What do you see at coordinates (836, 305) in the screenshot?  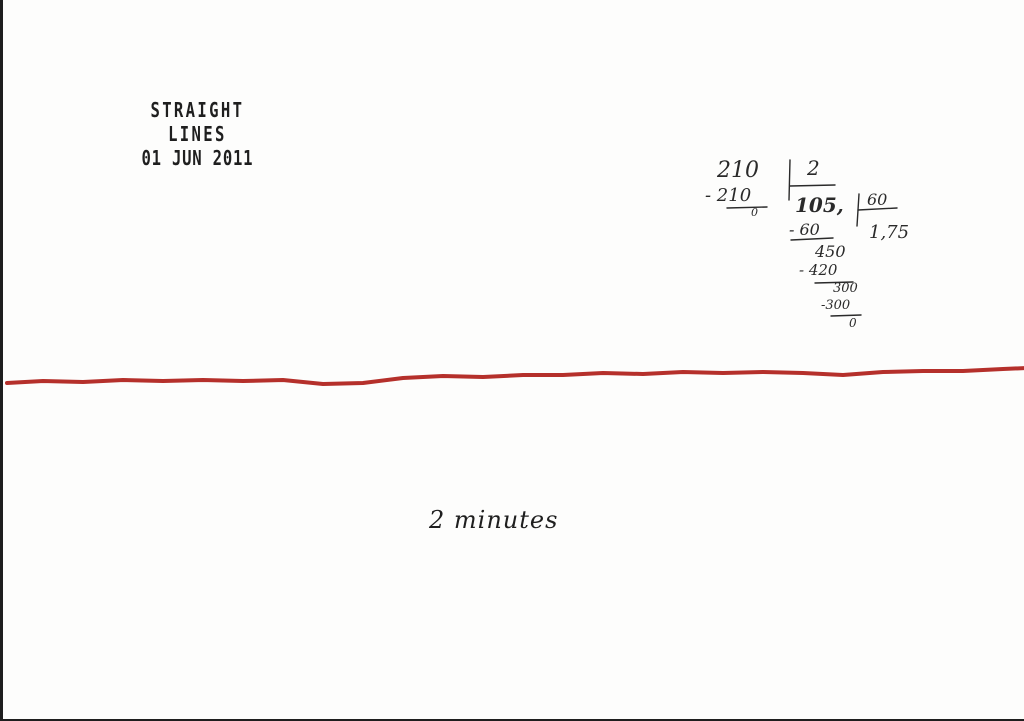 I see `calc-subtract-4: -300` at bounding box center [836, 305].